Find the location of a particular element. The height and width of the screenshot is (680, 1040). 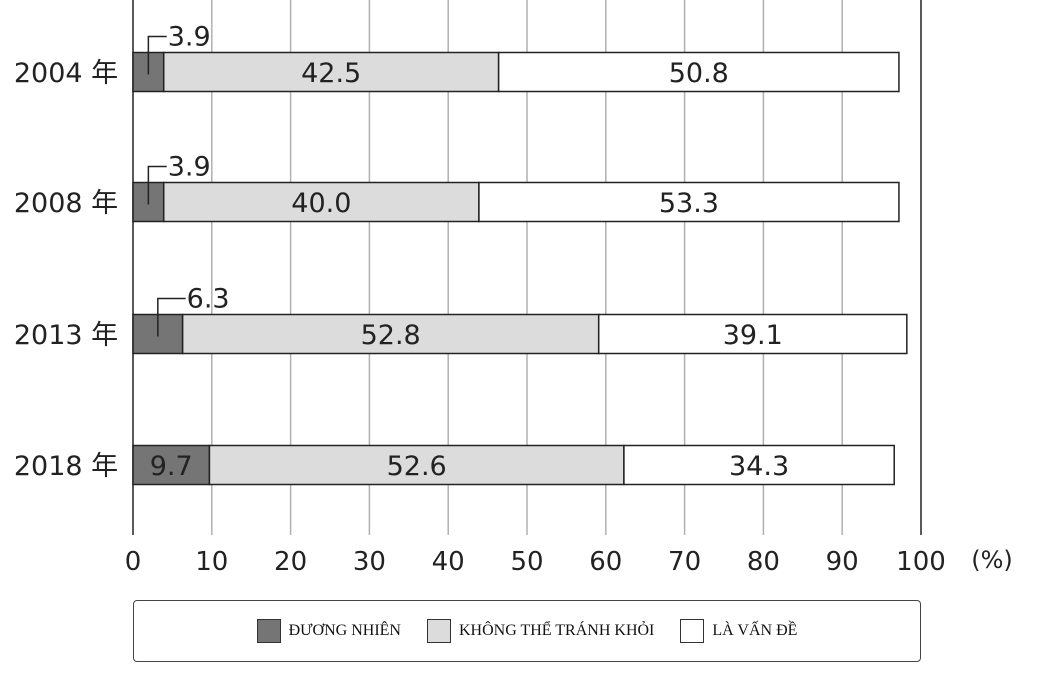

x-tick-label: 90 is located at coordinates (842, 562).